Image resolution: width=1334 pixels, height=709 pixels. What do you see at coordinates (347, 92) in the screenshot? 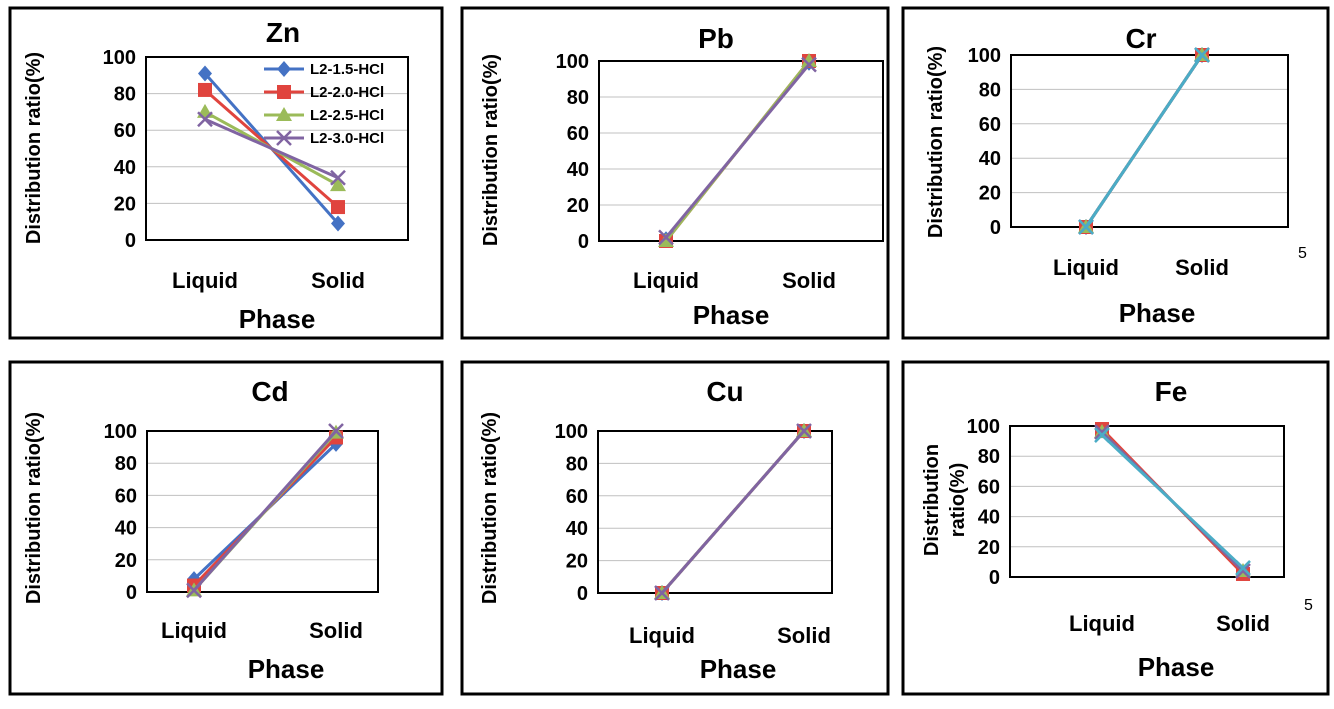
I see `legend-label: L2-2.0-HCl` at bounding box center [347, 92].